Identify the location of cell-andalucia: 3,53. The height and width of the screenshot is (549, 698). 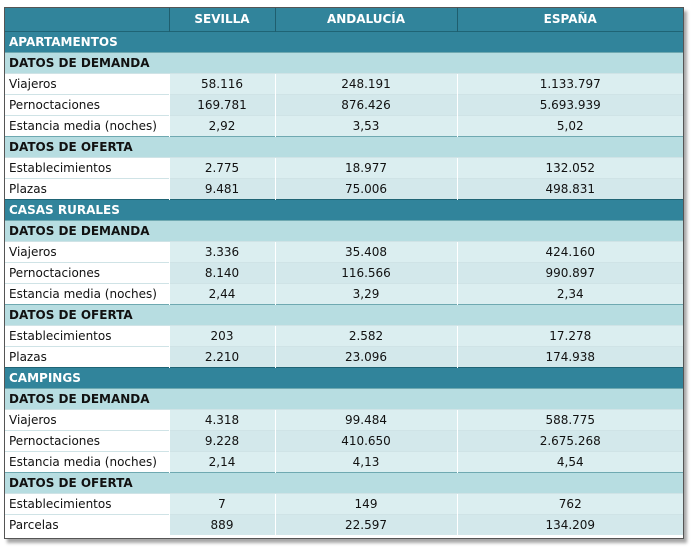
(365, 125).